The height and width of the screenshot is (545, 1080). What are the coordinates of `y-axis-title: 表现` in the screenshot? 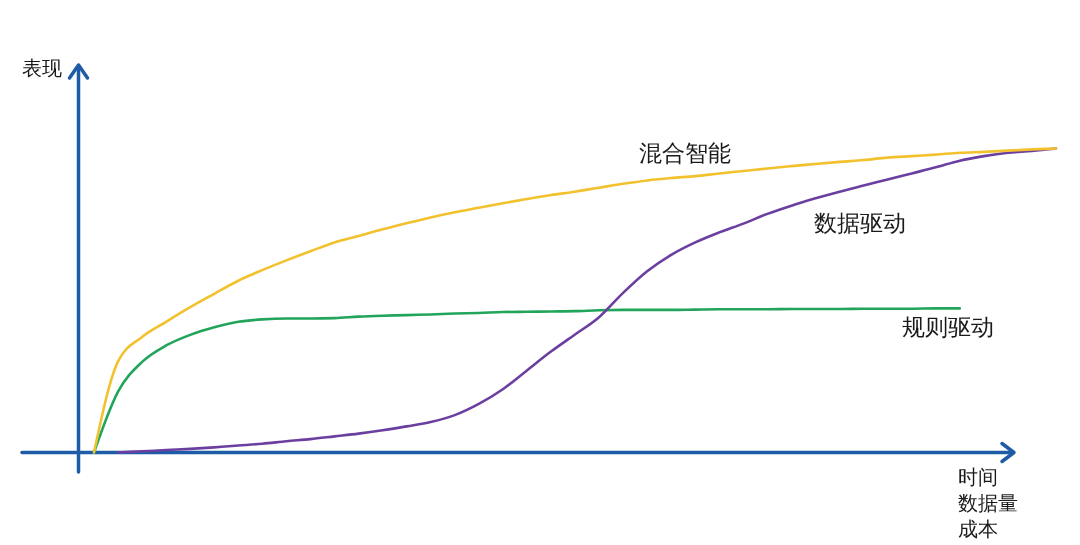 It's located at (42, 68).